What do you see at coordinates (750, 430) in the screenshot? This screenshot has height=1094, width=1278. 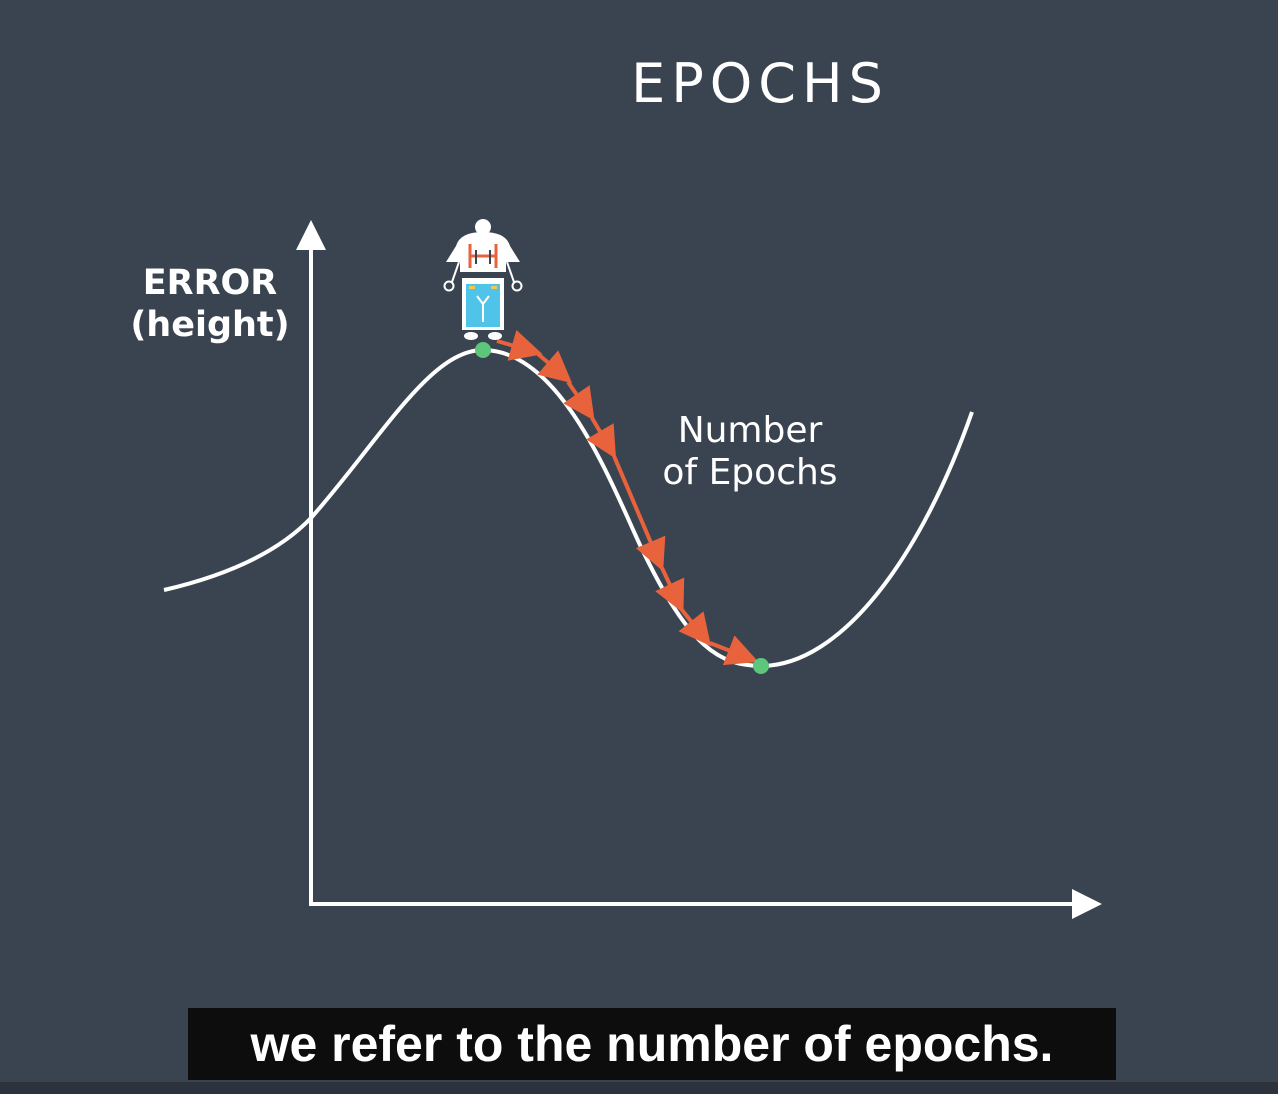 I see `curve-label-line1: Number` at bounding box center [750, 430].